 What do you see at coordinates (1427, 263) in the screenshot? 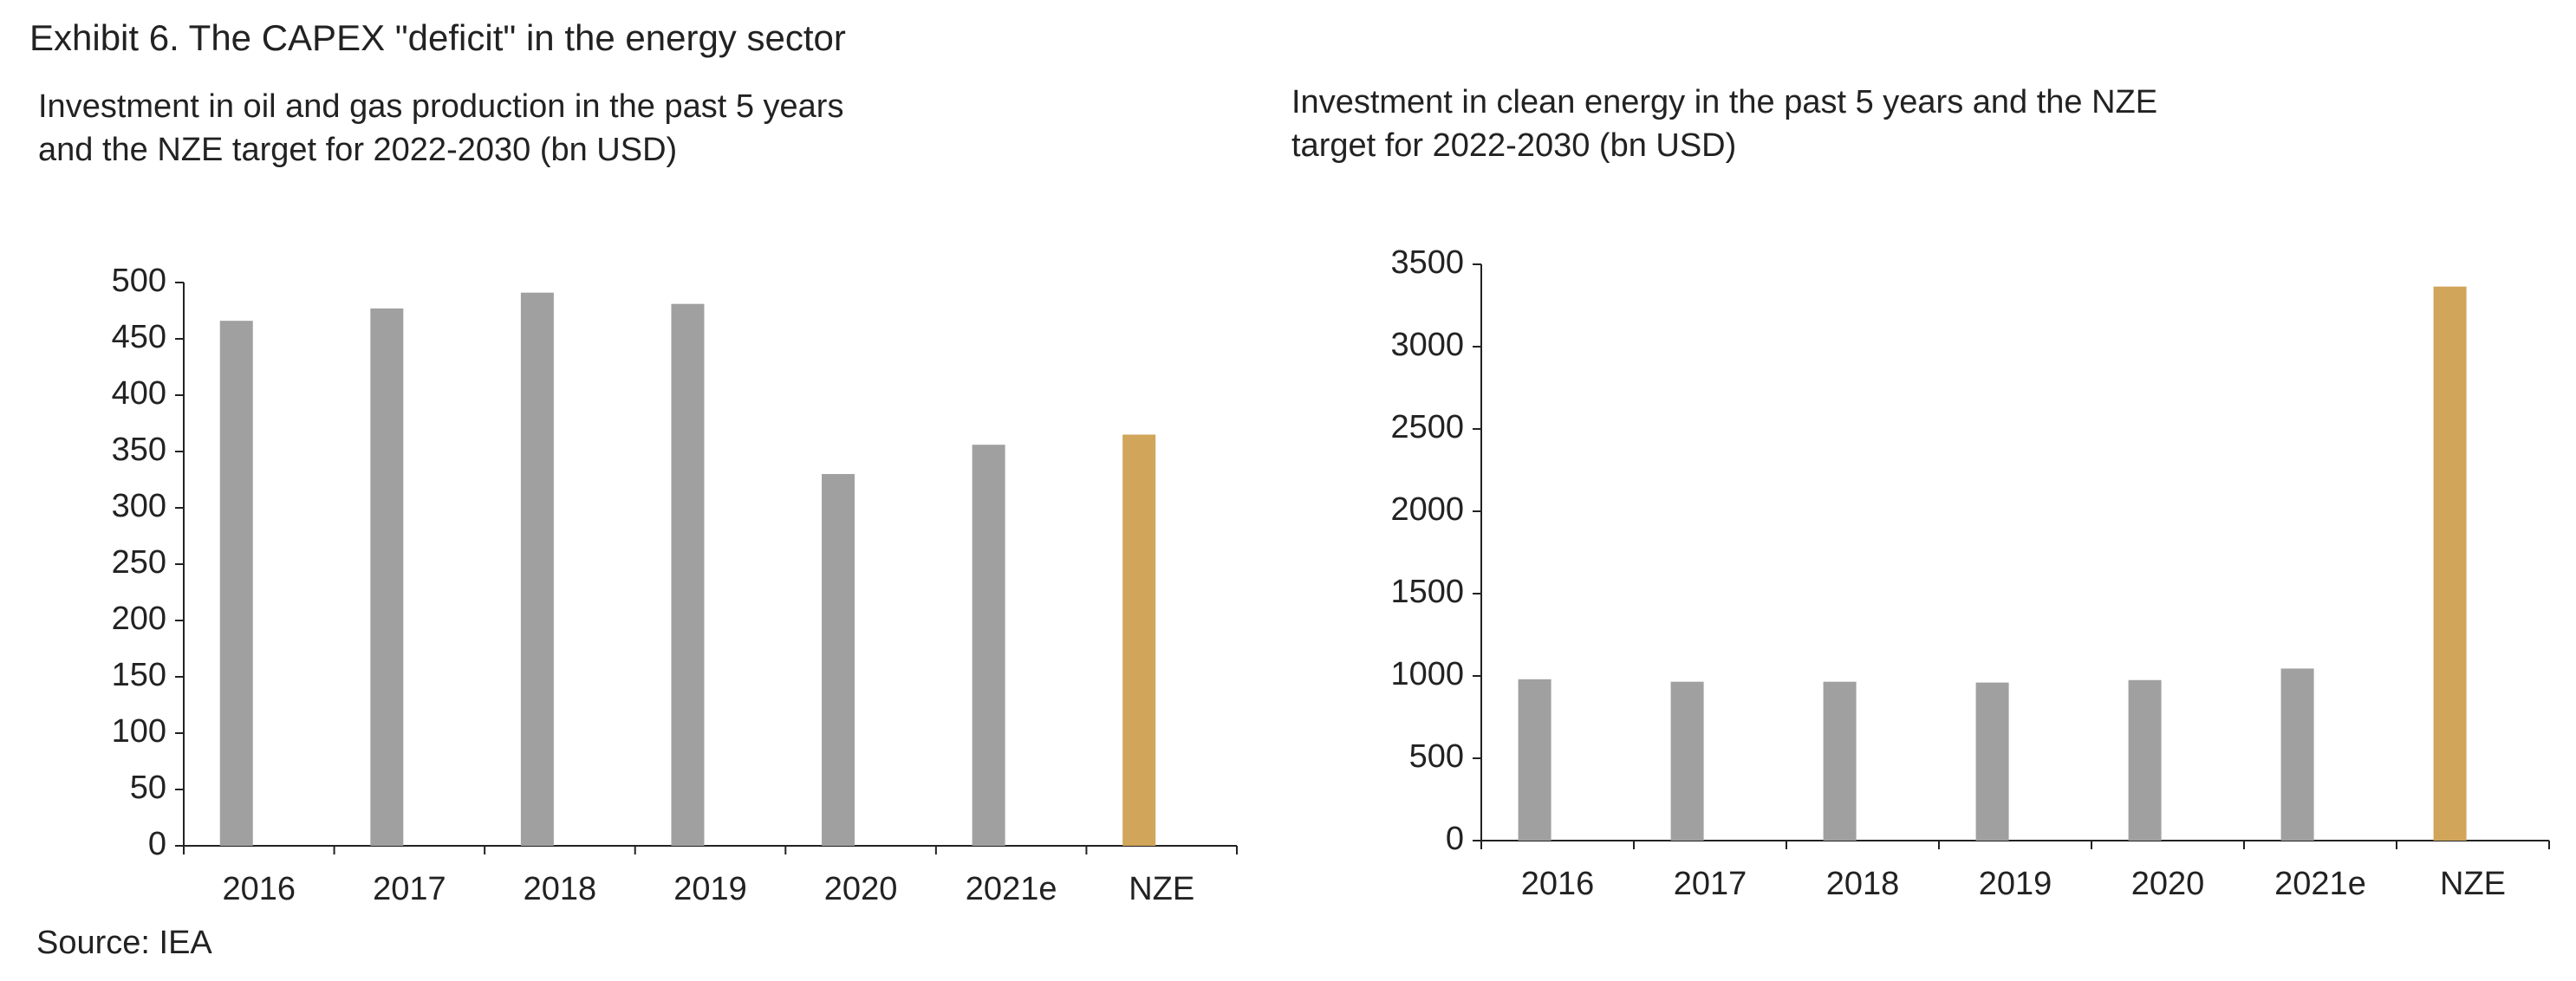
I see `y-tick-label: 3500` at bounding box center [1427, 263].